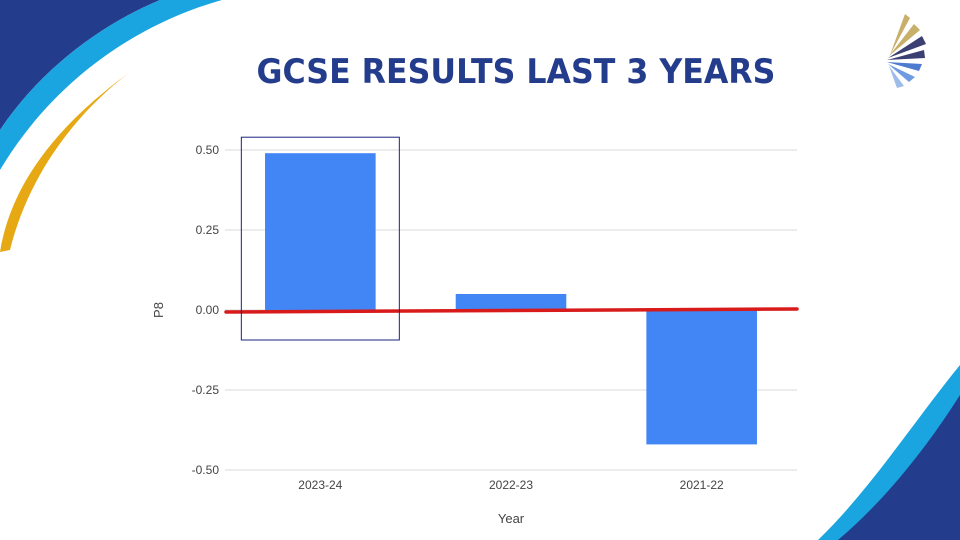 The width and height of the screenshot is (960, 540). Describe the element at coordinates (516, 72) in the screenshot. I see `slide-title: GCSE RESULTS LAST 3 YEARS` at that location.